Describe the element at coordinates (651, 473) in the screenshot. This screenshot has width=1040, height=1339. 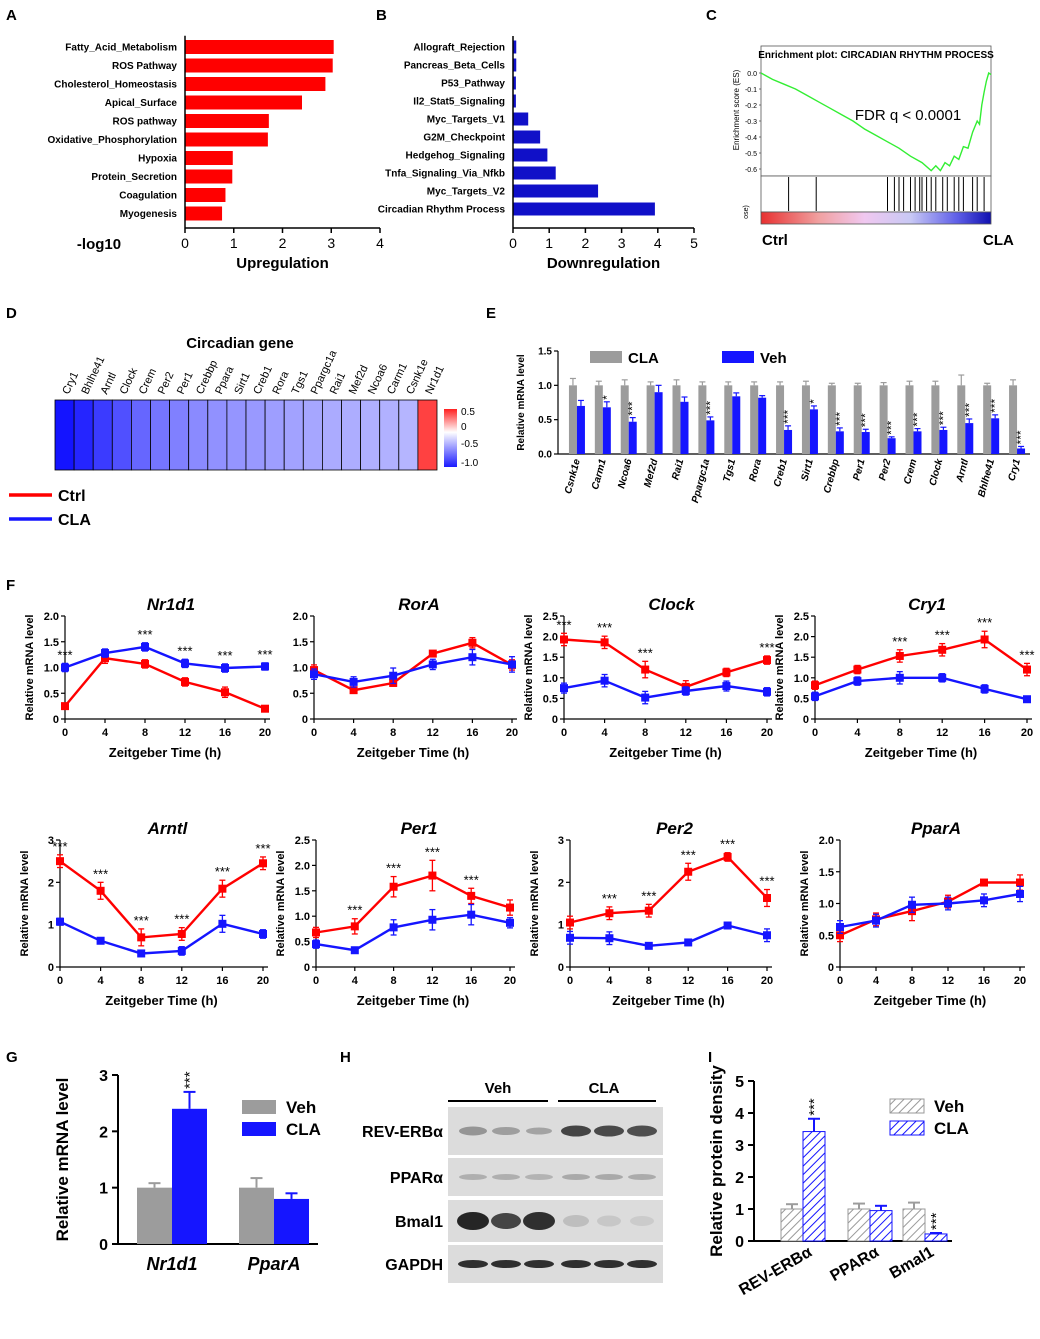
I see `e-category-label: Mef2d` at that location.